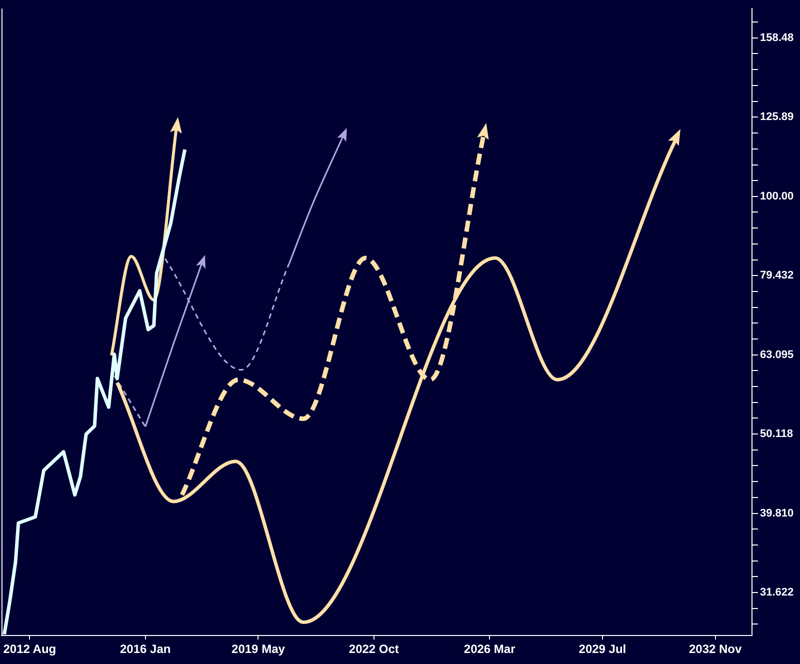 The width and height of the screenshot is (800, 664). Describe the element at coordinates (29, 649) in the screenshot. I see `x-tick-label: 2012 Aug` at that location.